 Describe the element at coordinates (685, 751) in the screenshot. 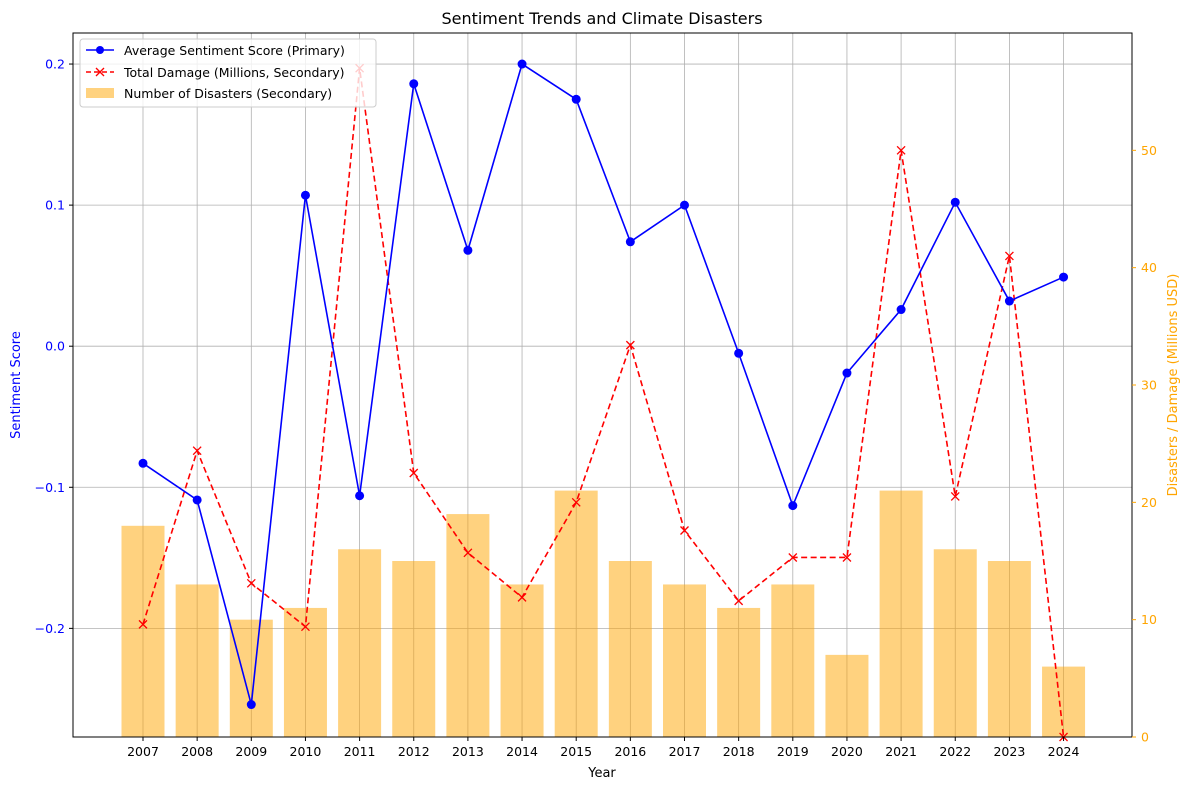

I see `x-tick-label: 2017` at that location.